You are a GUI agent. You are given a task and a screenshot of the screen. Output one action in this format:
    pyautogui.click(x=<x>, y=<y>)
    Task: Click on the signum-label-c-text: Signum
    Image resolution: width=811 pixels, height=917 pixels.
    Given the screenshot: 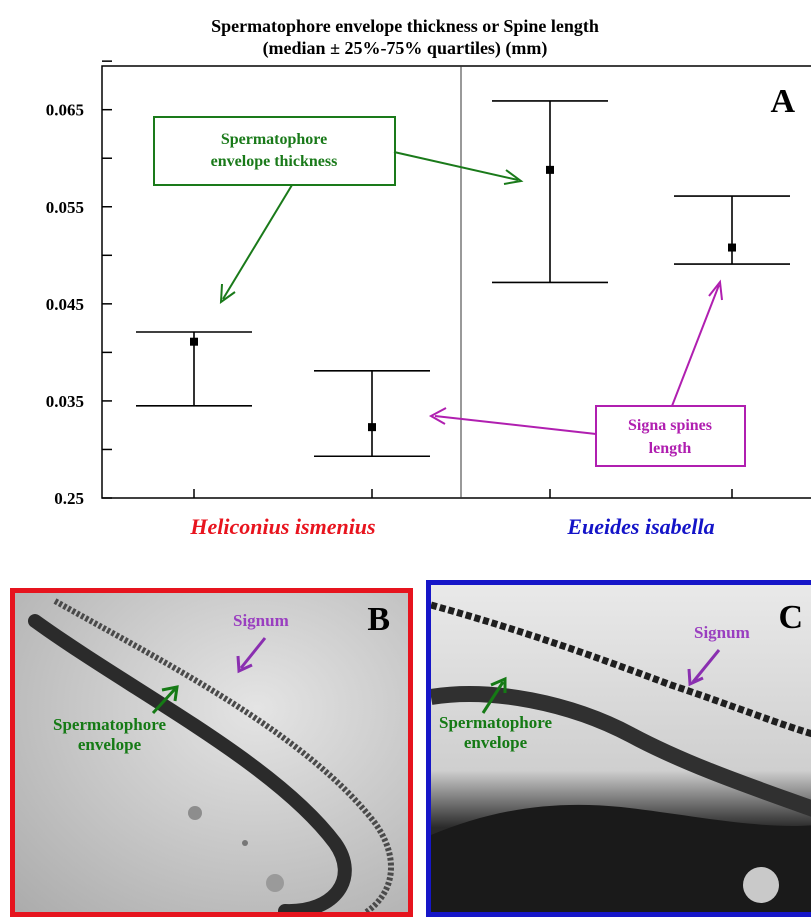 What is the action you would take?
    pyautogui.click(x=722, y=632)
    